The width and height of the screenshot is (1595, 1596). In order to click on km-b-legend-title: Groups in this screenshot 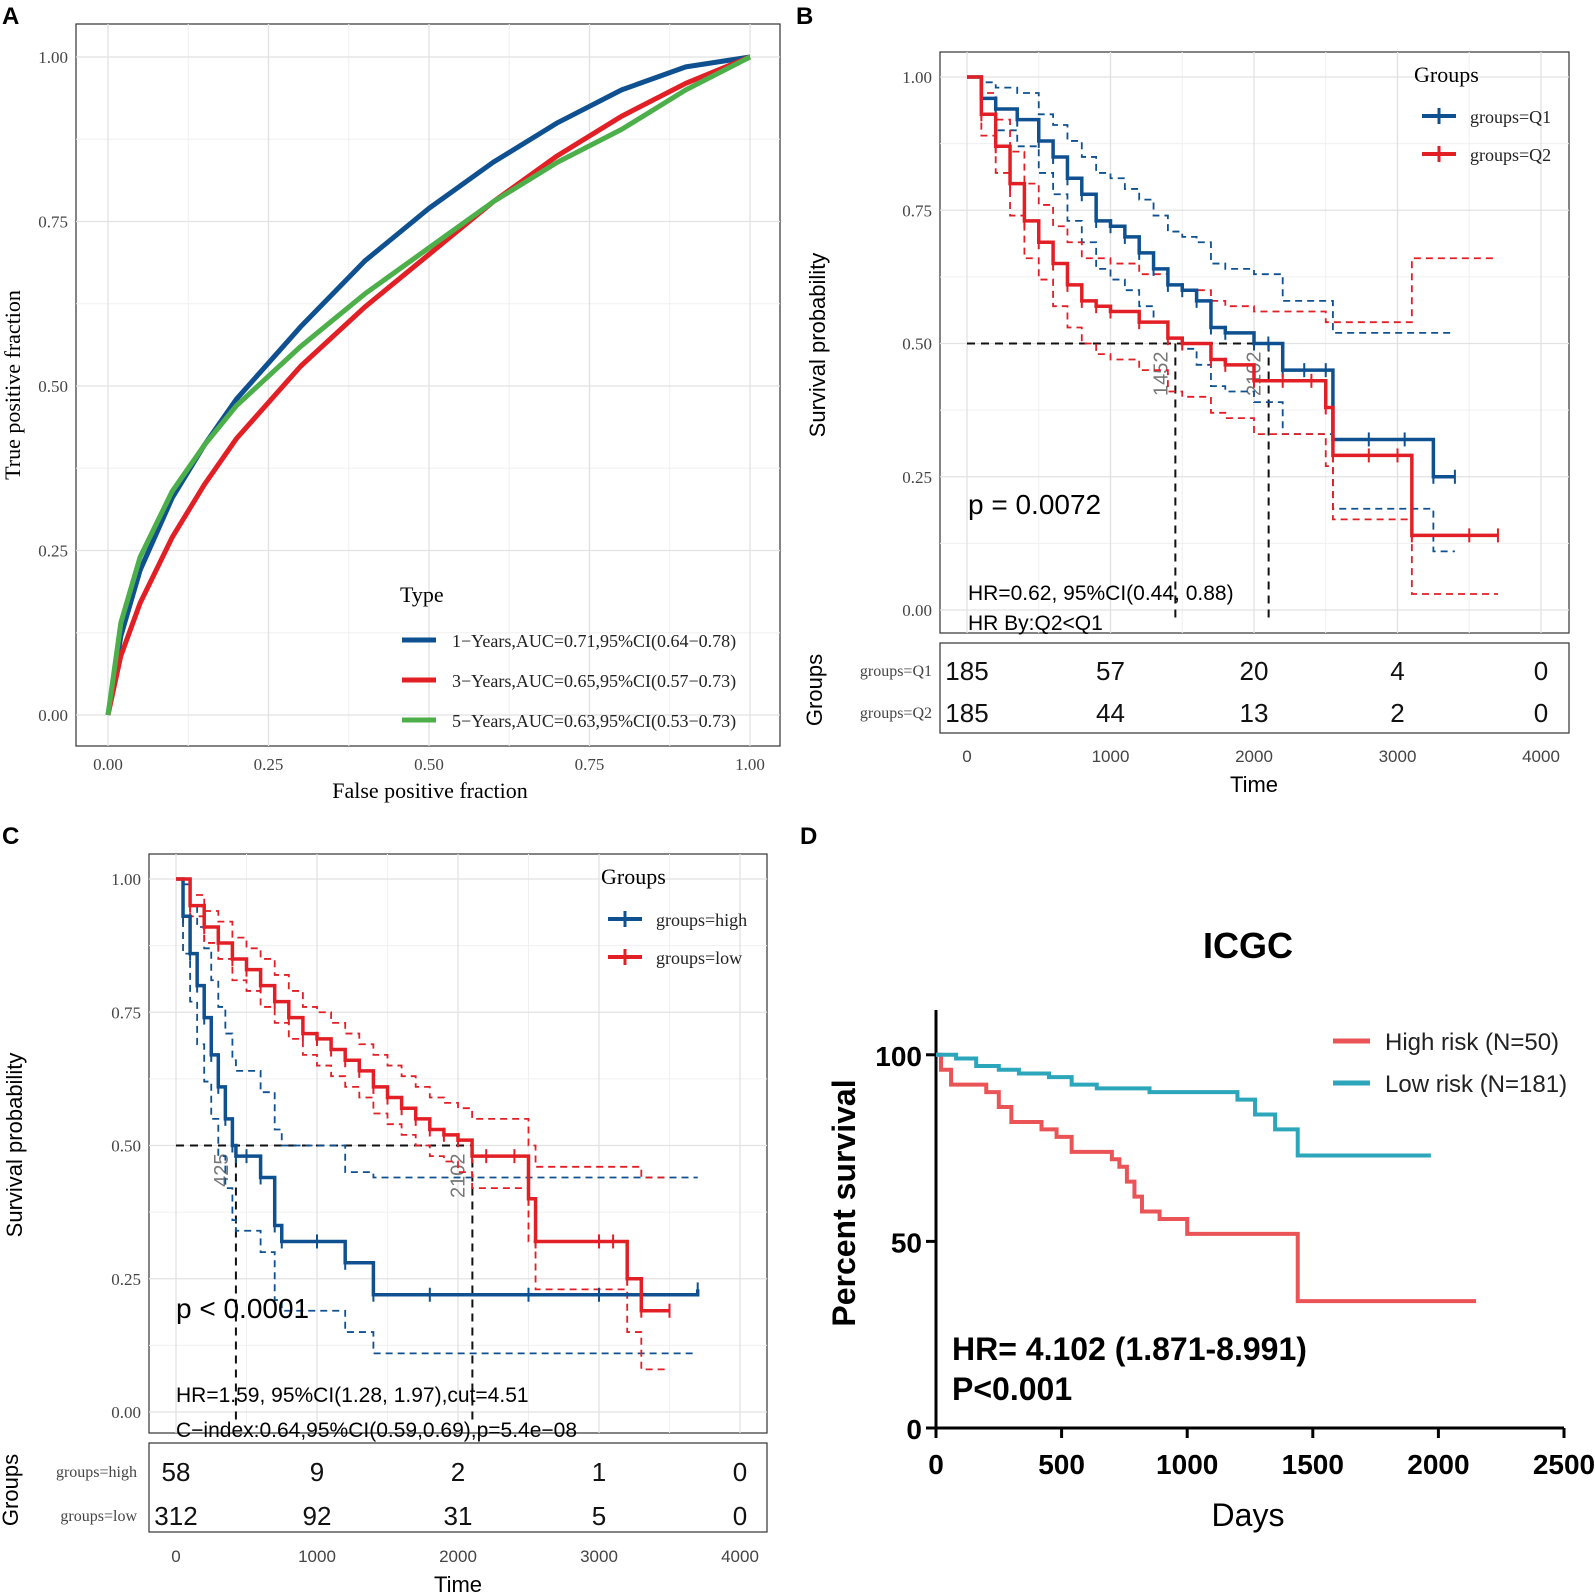, I will do `click(1446, 74)`.